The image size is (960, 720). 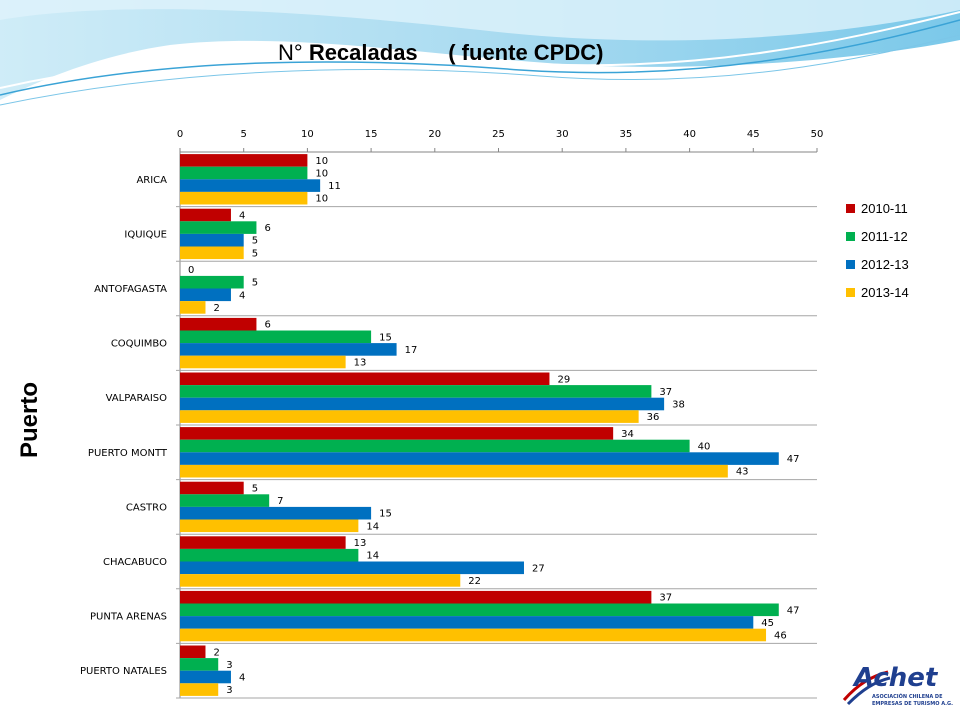 What do you see at coordinates (130, 289) in the screenshot?
I see `category-label: ANTOFAGASTA` at bounding box center [130, 289].